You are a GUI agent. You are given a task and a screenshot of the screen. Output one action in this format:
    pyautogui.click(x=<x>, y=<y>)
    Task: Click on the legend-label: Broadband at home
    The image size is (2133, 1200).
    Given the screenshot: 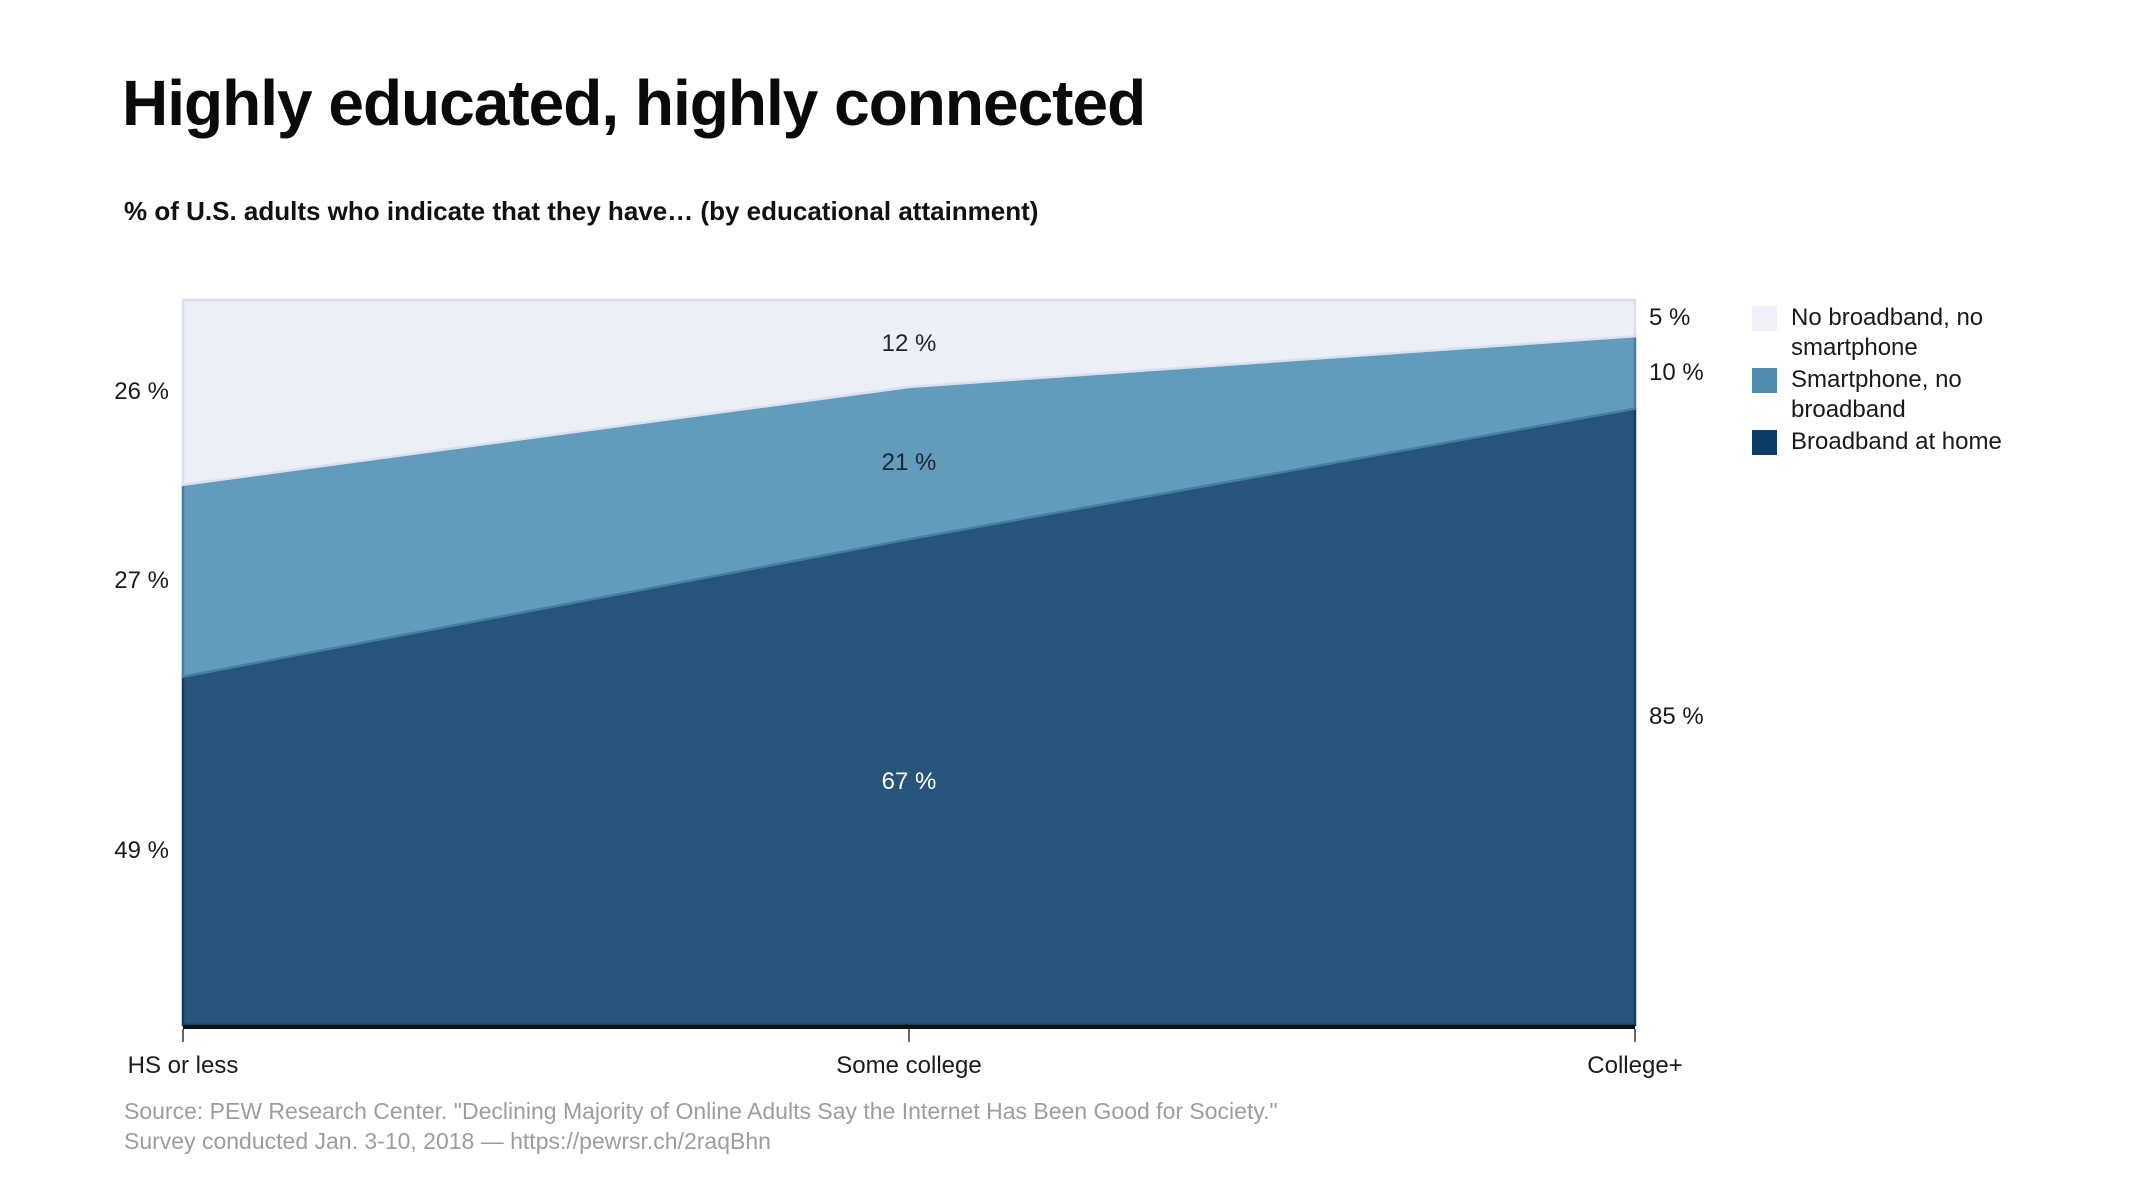 What is the action you would take?
    pyautogui.click(x=1896, y=441)
    